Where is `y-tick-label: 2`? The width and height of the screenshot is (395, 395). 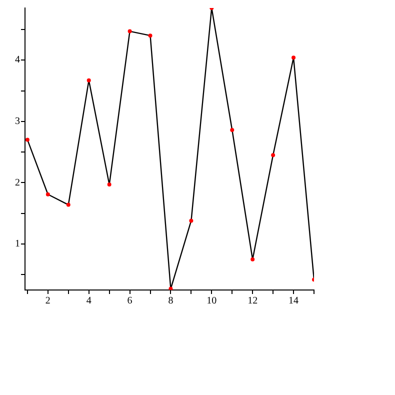 y-tick-label: 2 is located at coordinates (17, 182).